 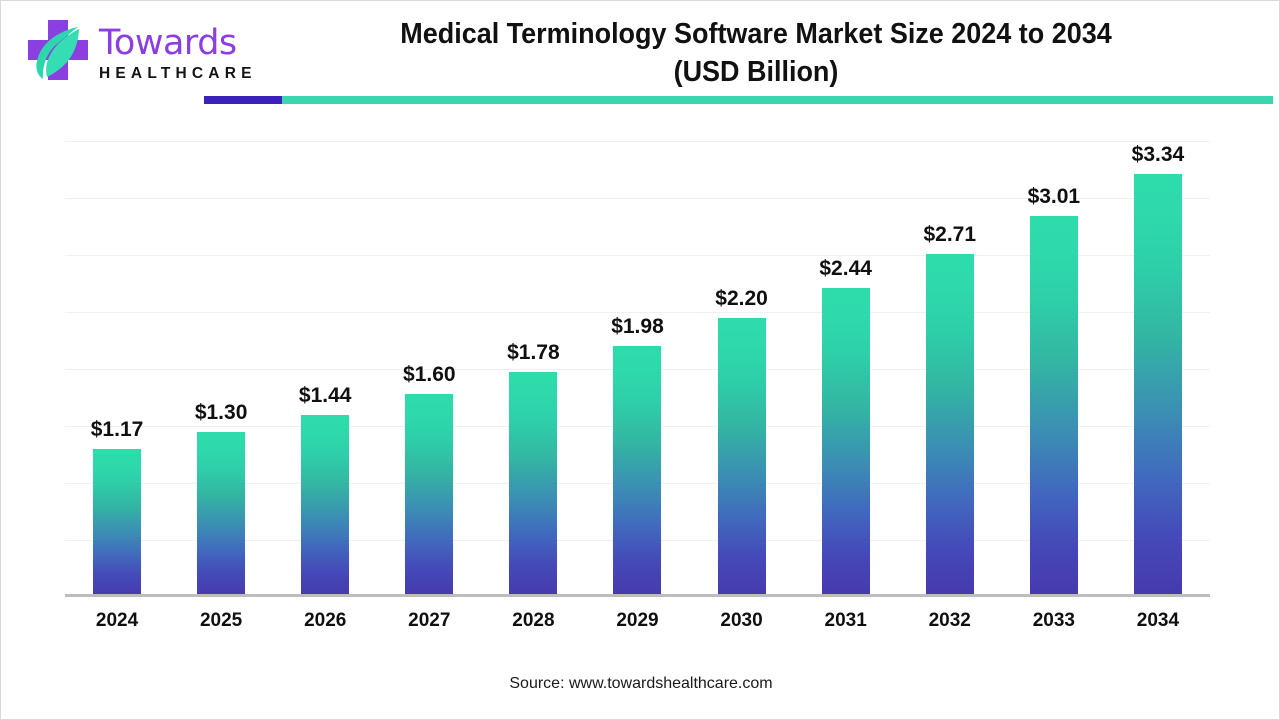 I want to click on bar-value-label: $2.20, so click(x=741, y=299).